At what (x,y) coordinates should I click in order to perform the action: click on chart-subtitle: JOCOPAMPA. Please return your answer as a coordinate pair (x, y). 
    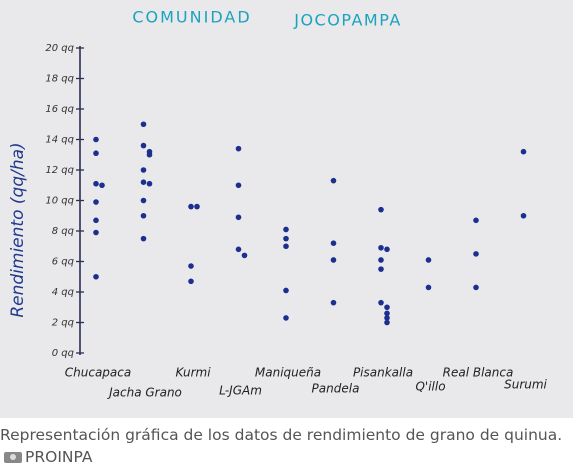
    Looking at the image, I should click on (347, 20).